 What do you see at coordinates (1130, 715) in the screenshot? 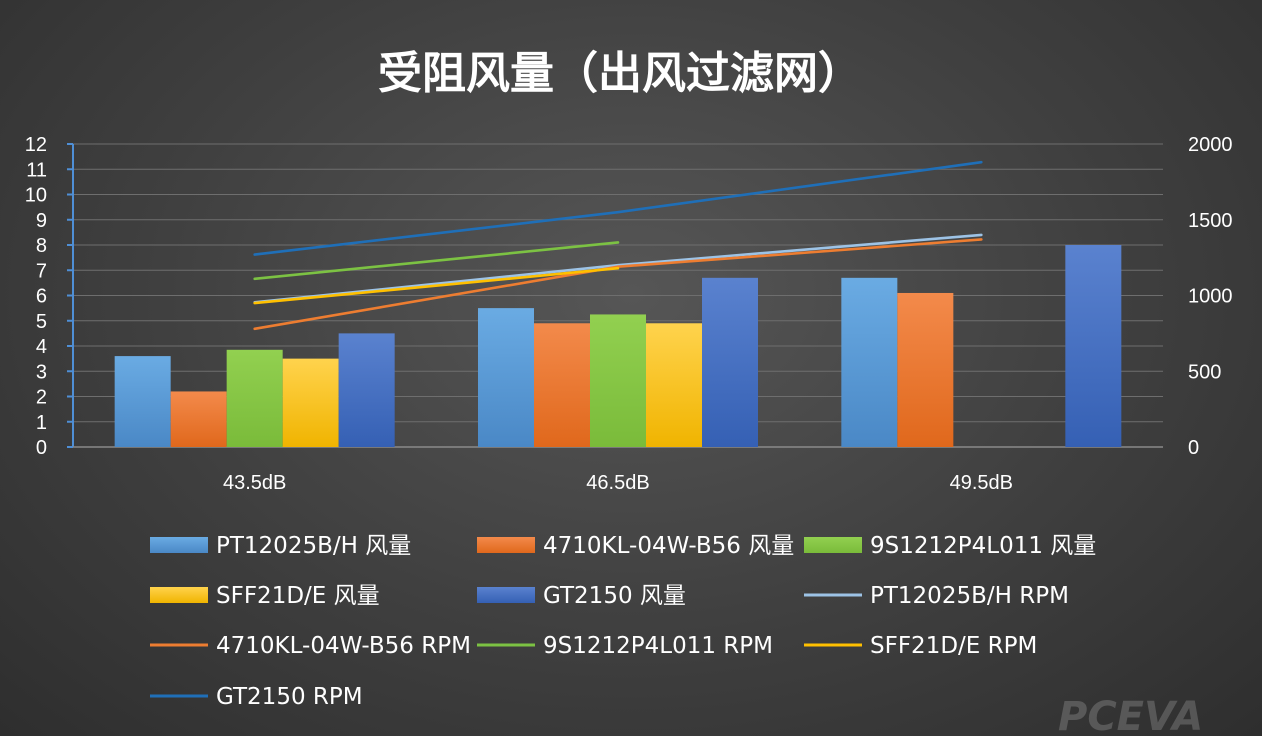
I see `watermark-logo: PCEVA` at bounding box center [1130, 715].